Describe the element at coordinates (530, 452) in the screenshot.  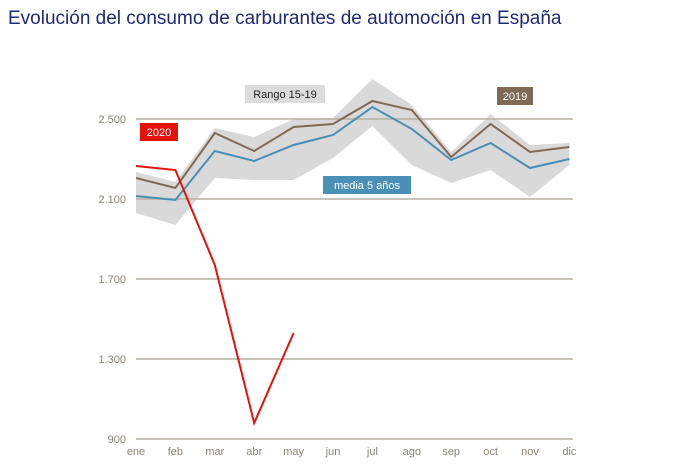
I see `x-tick-label: nov` at that location.